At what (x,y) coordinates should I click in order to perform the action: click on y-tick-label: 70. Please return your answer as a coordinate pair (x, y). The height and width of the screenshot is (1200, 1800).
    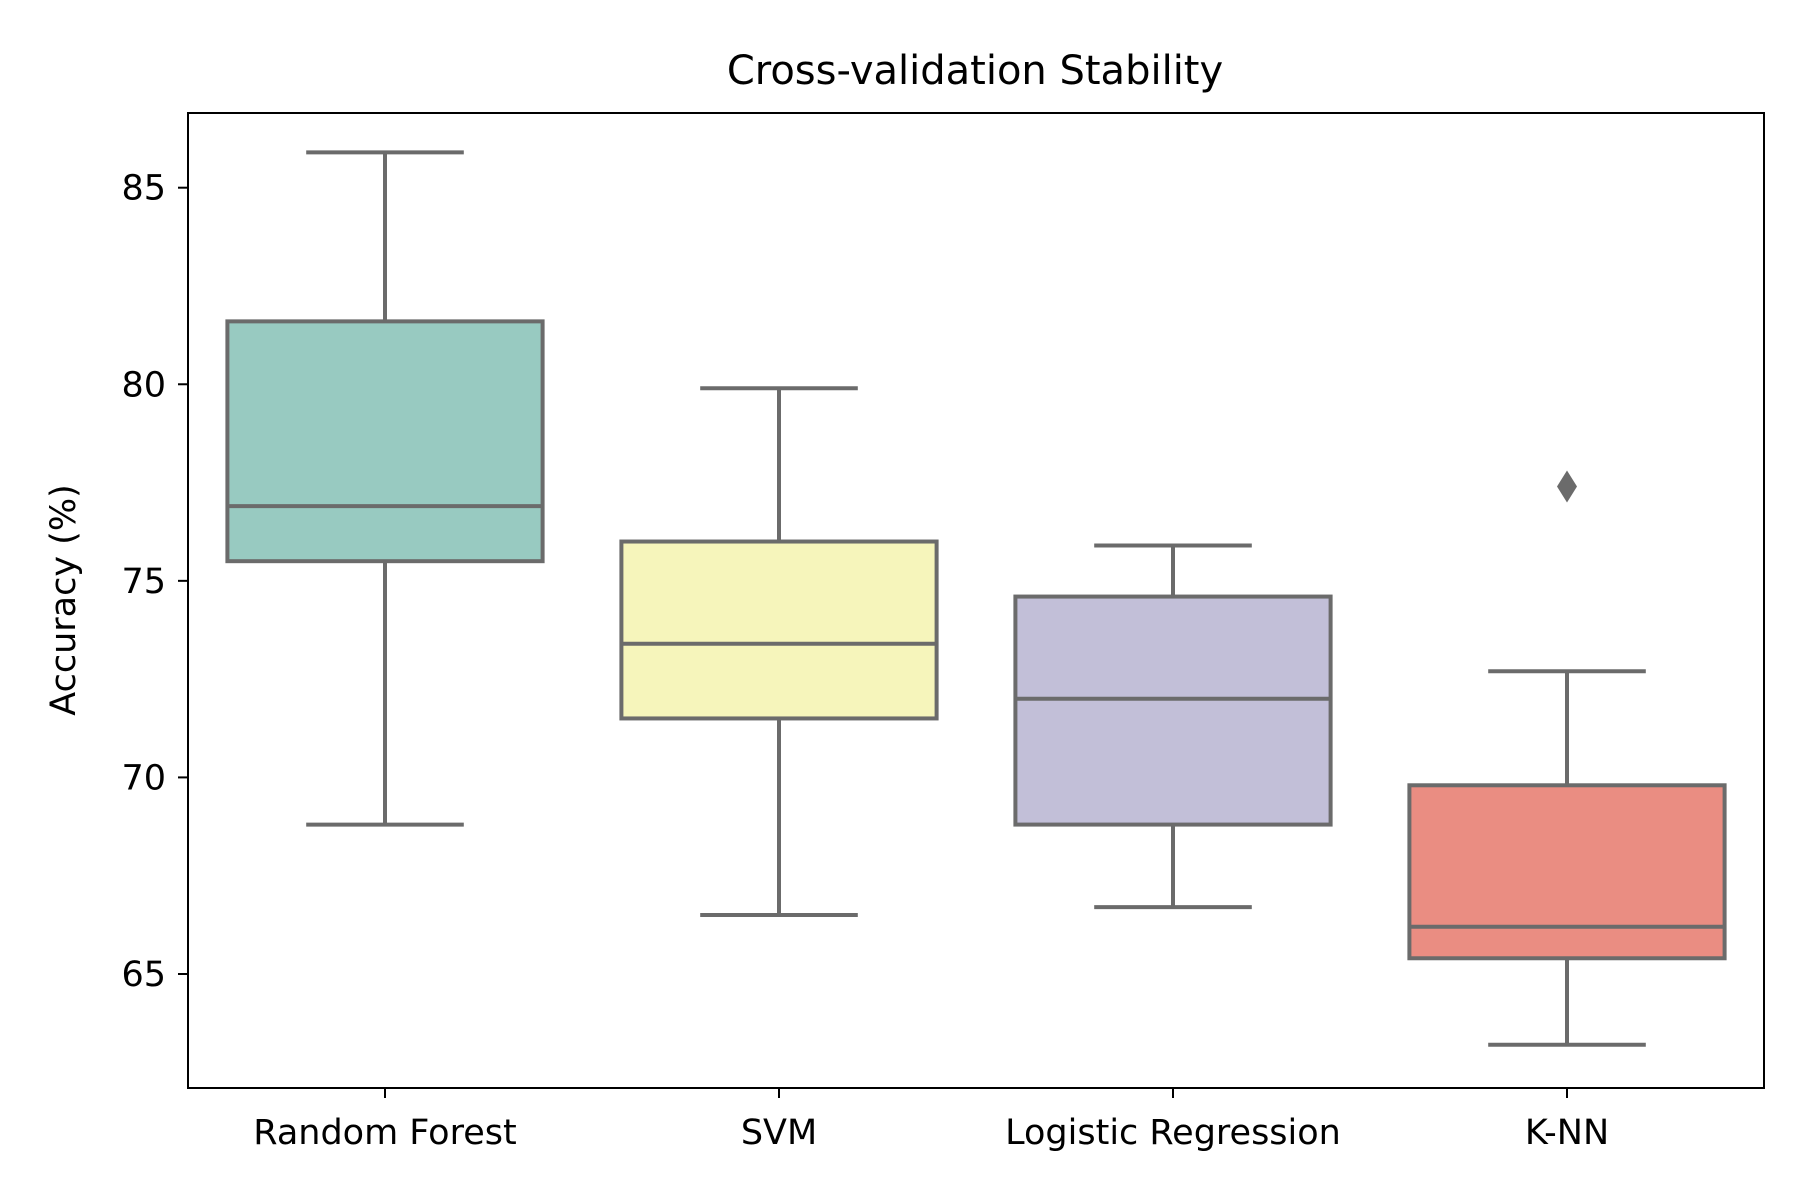
    Looking at the image, I should click on (143, 778).